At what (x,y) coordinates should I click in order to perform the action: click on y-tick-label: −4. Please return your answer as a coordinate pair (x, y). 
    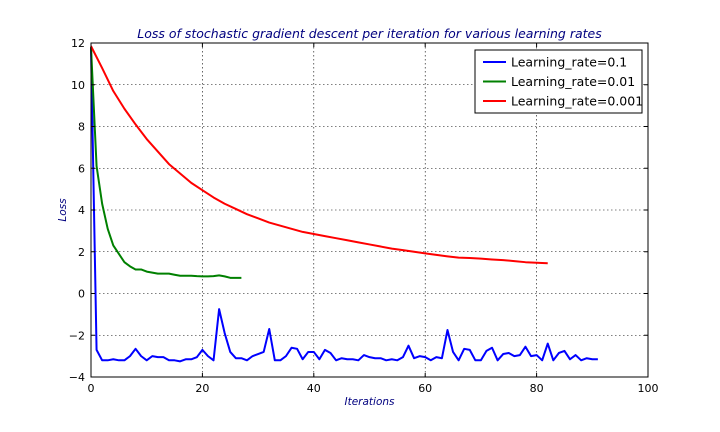
    Looking at the image, I should click on (77, 377).